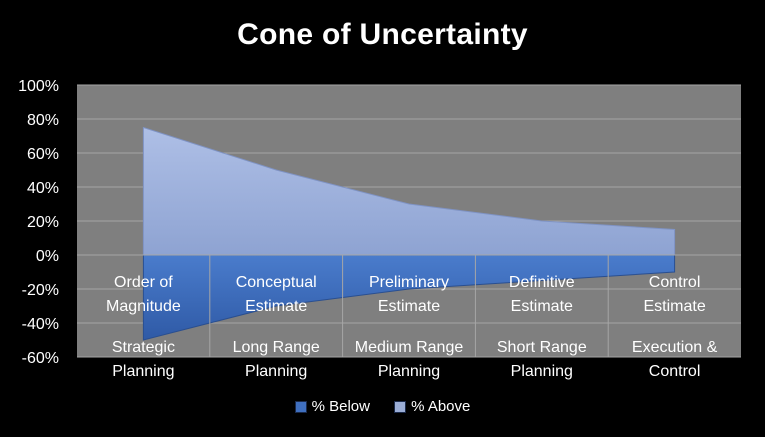 The image size is (765, 437). What do you see at coordinates (675, 282) in the screenshot?
I see `category-phase-label: Control` at bounding box center [675, 282].